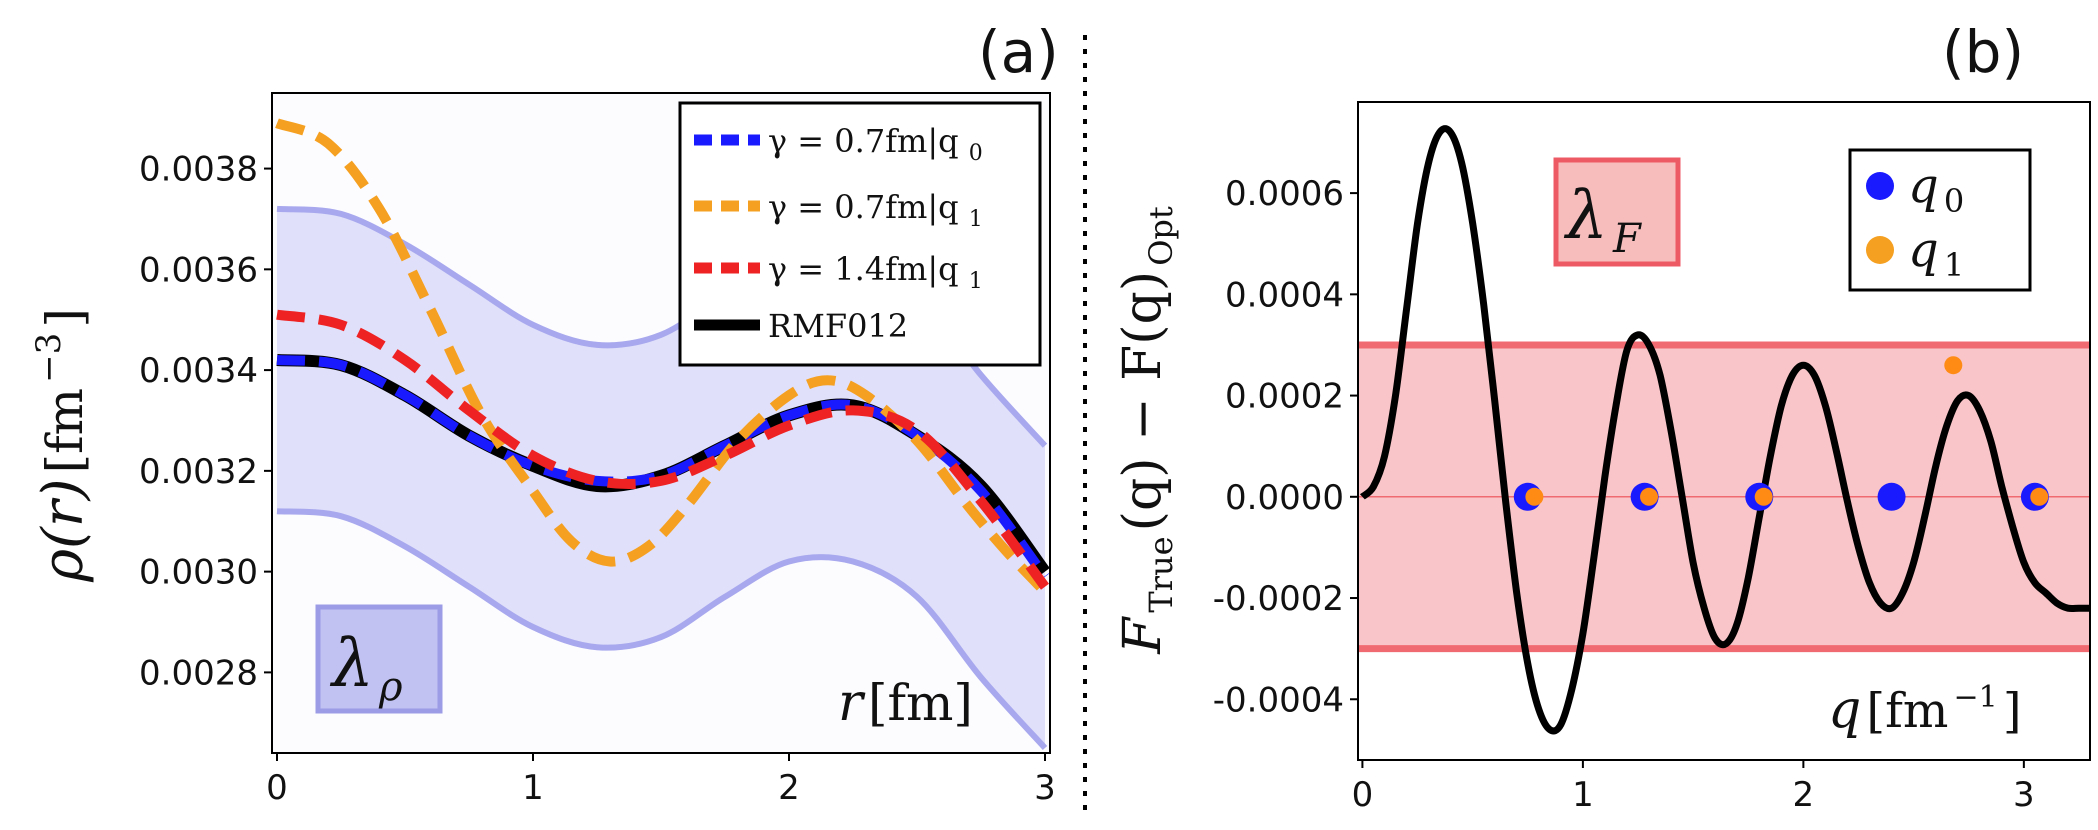 This screenshot has height=830, width=2098. I want to click on panel-b-ylabel-a-sub: True, so click(1161, 574).